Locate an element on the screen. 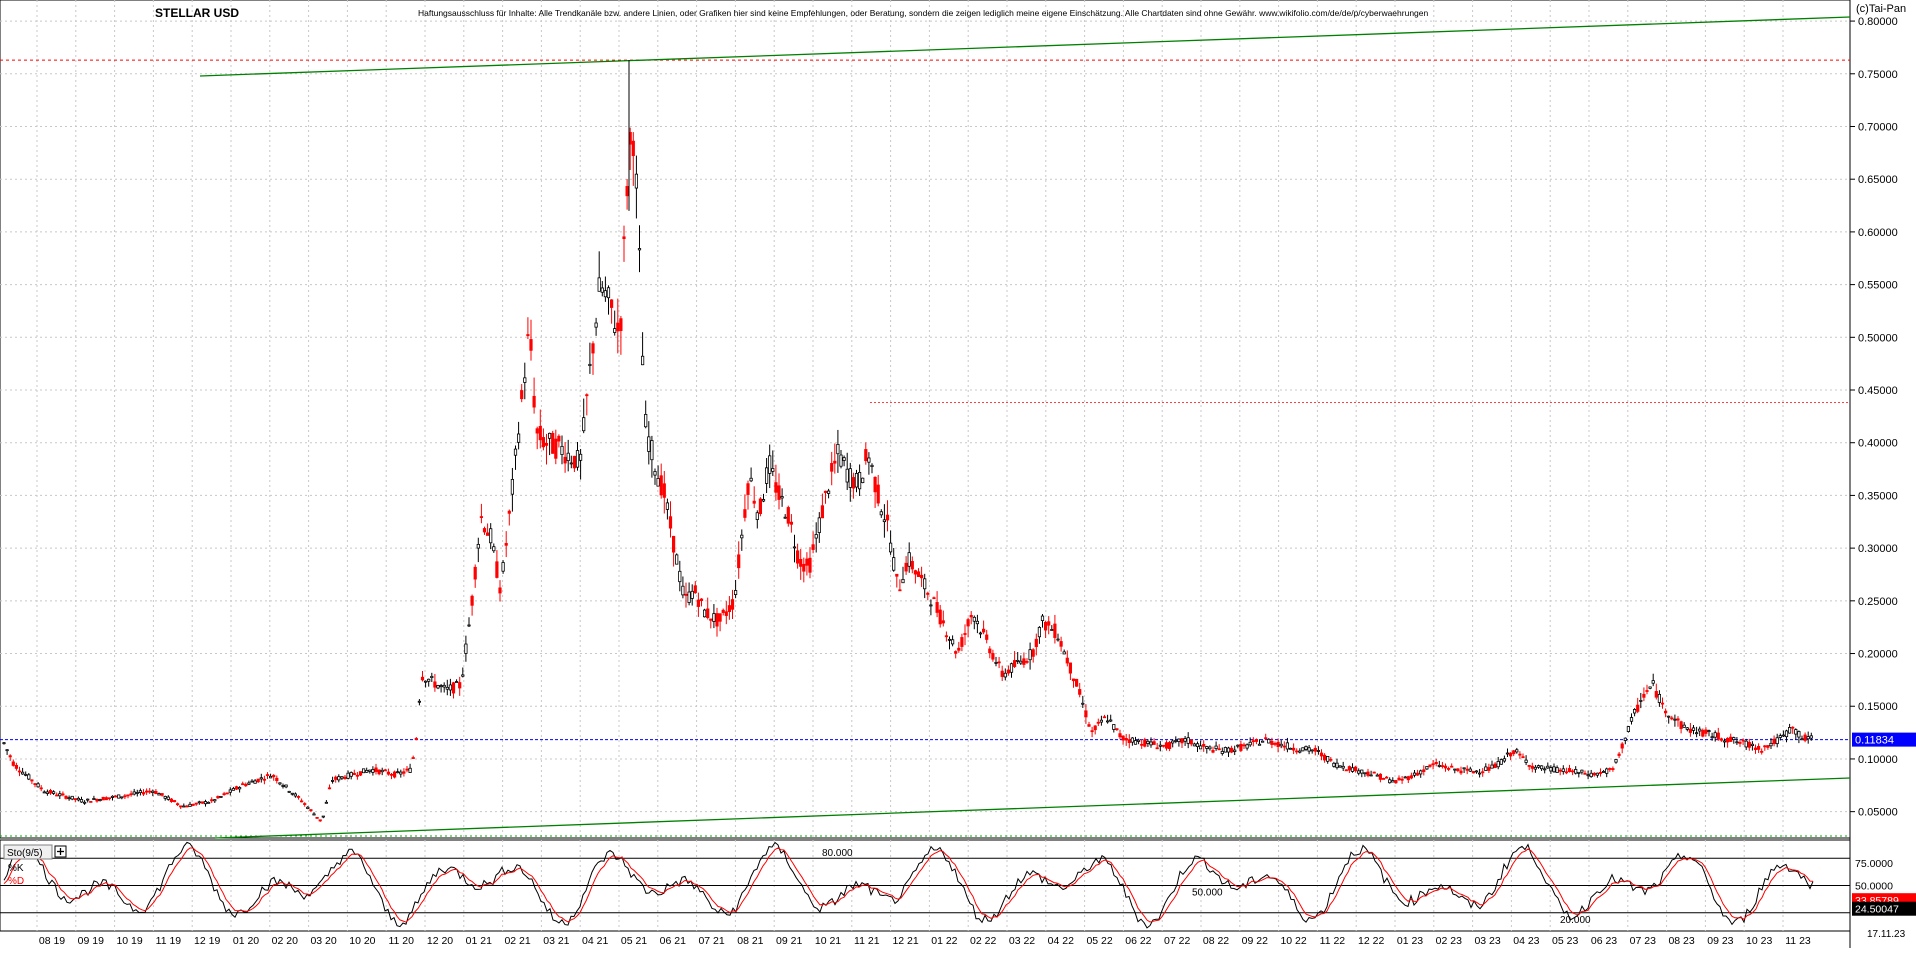 Image resolution: width=1916 pixels, height=953 pixels. x-tick-label: 08 21 is located at coordinates (750, 941).